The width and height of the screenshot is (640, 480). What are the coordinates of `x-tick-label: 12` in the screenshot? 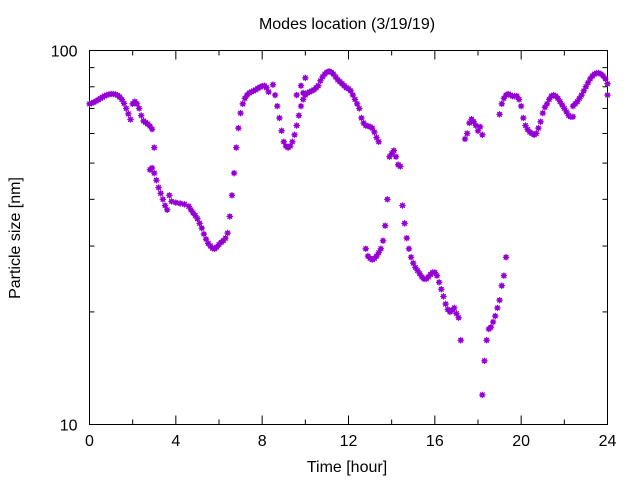 It's located at (349, 441).